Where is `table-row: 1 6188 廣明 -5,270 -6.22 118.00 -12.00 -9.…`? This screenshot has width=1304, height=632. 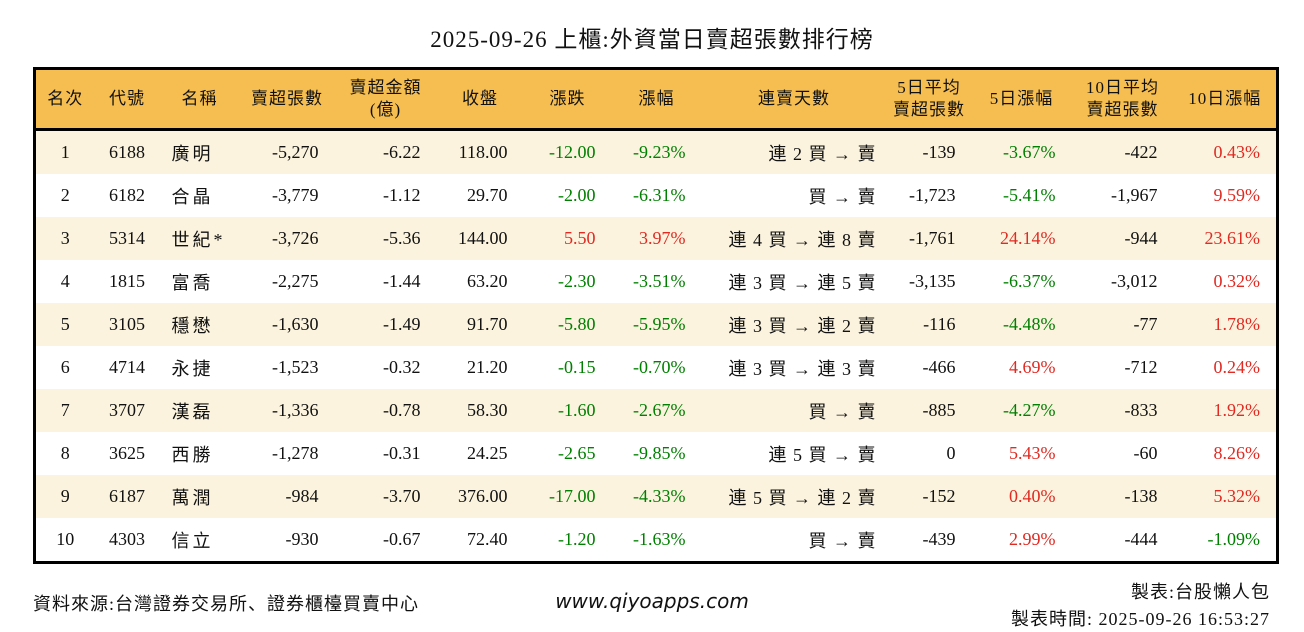
table-row: 1 6188 廣明 -5,270 -6.22 118.00 -12.00 -9.… is located at coordinates (656, 151).